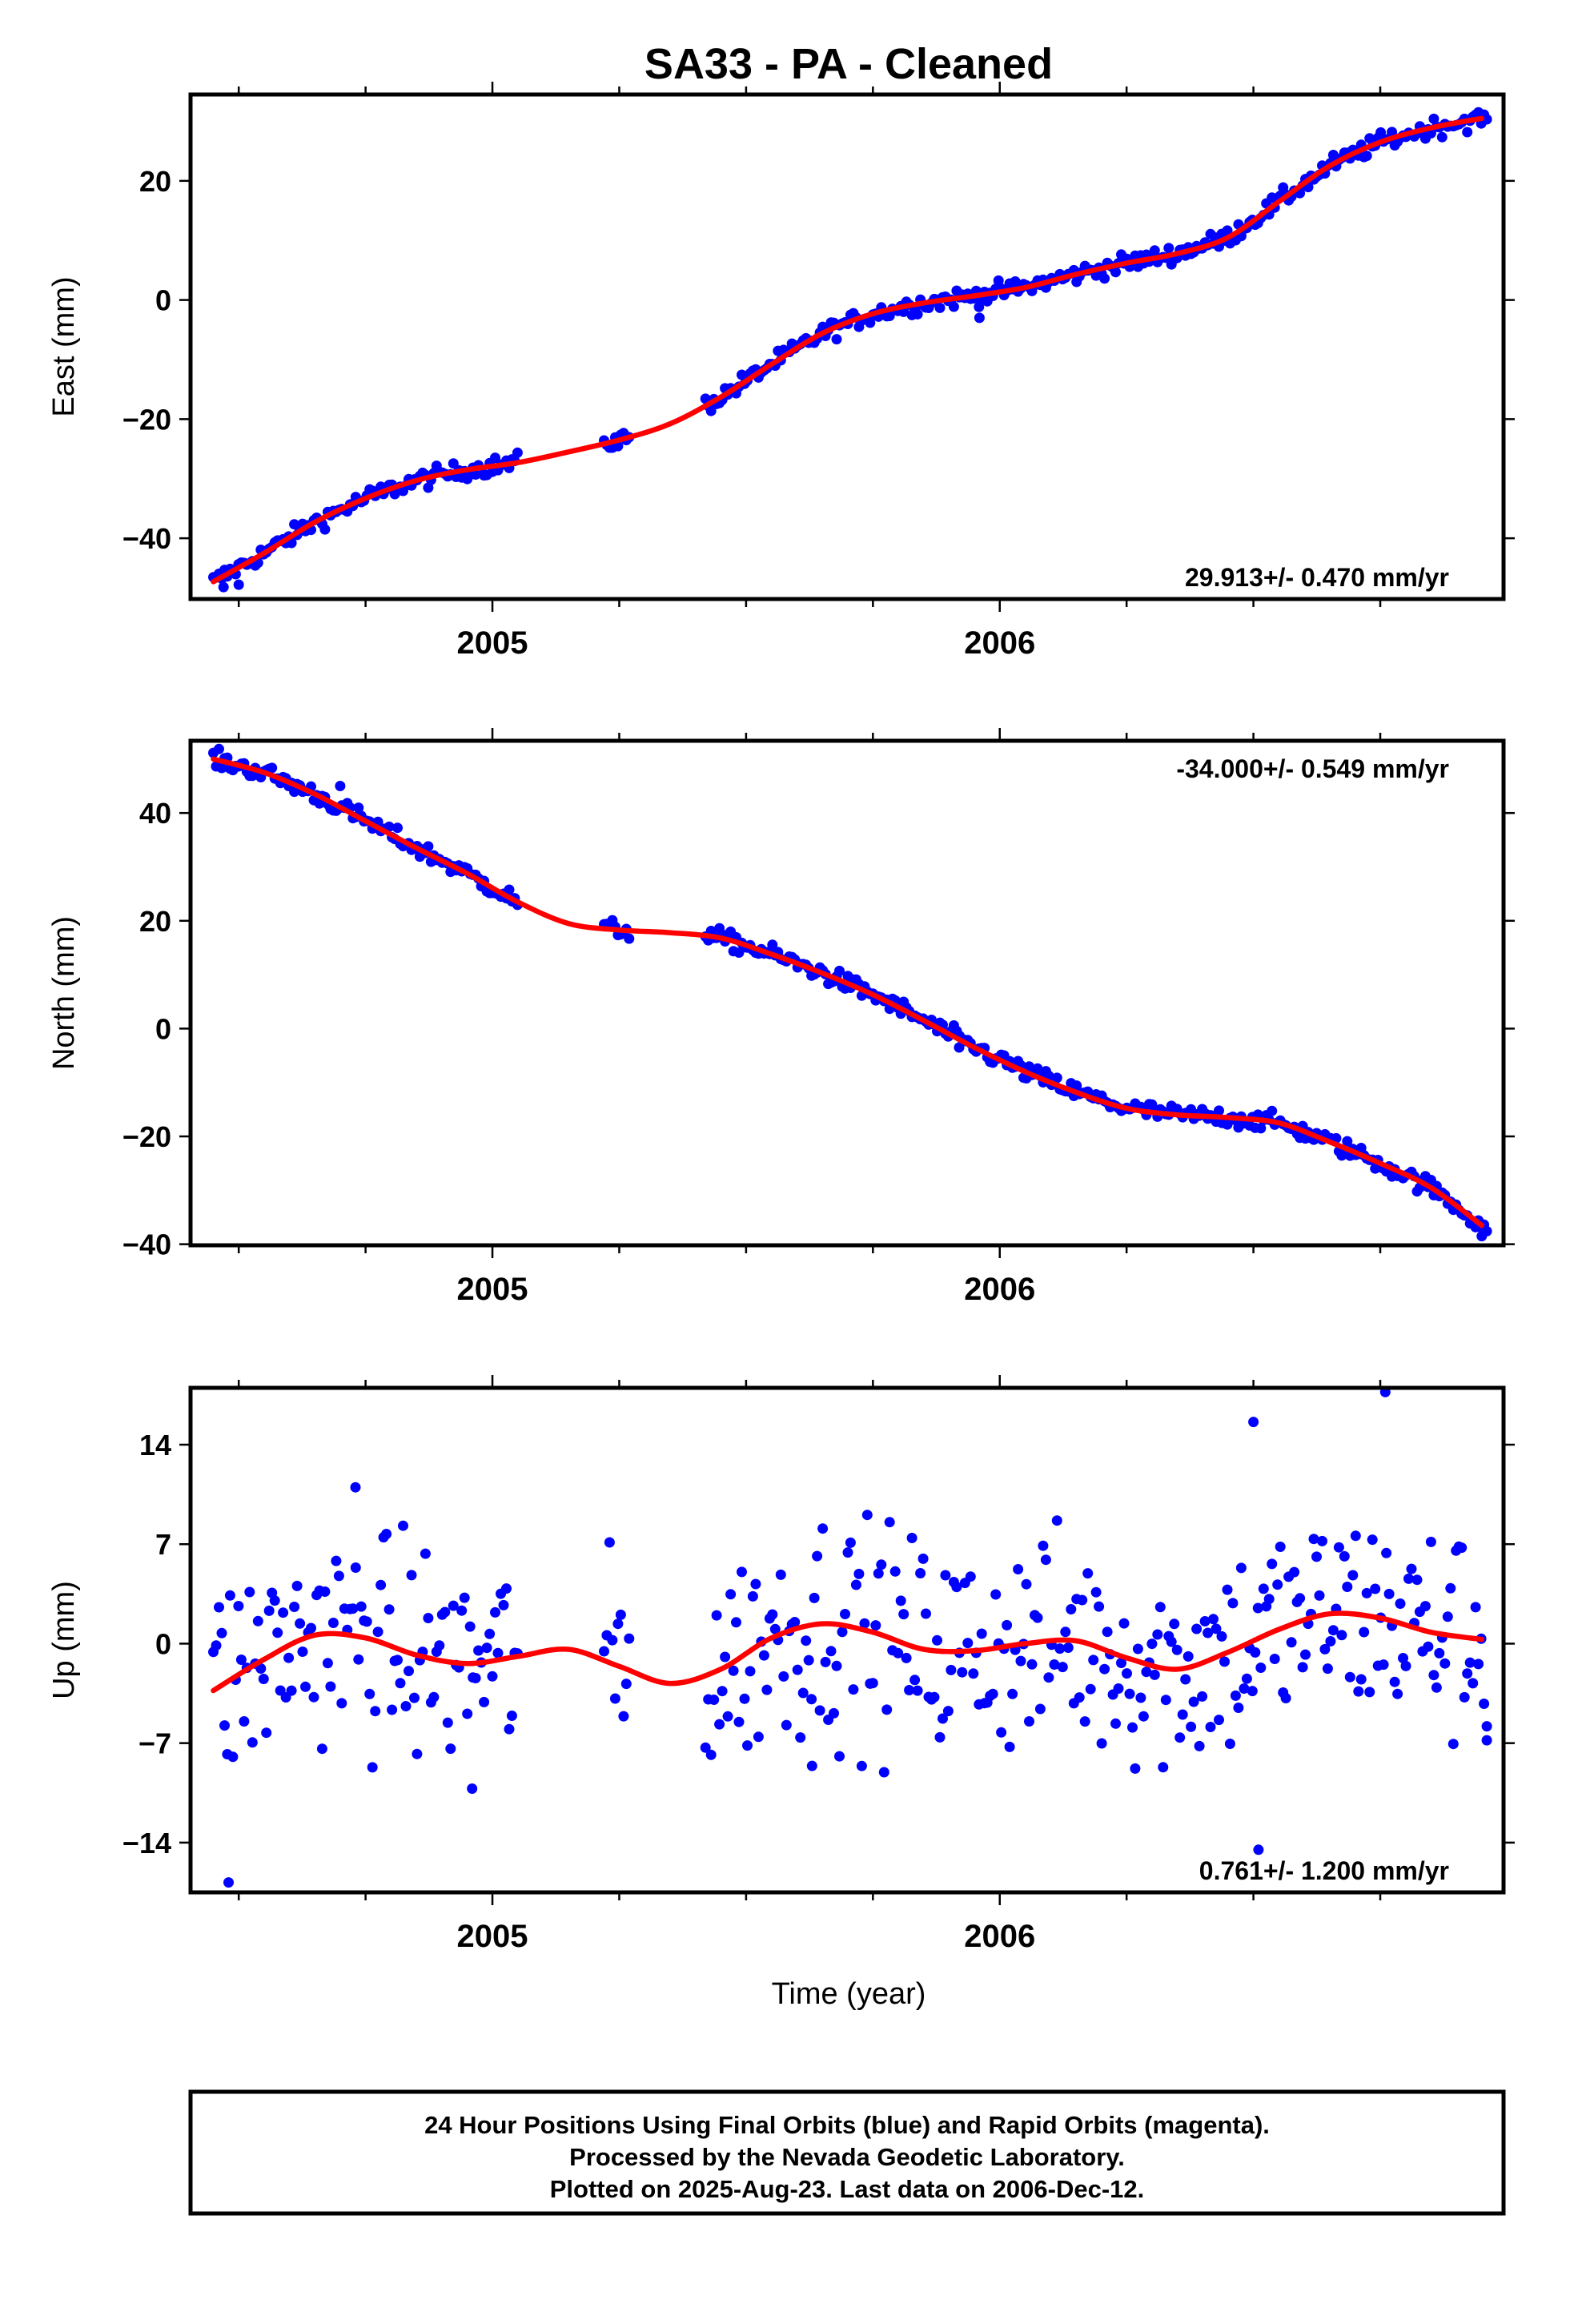 The image size is (1582, 2324). I want to click on up-y-tick-label: −14, so click(146, 1843).